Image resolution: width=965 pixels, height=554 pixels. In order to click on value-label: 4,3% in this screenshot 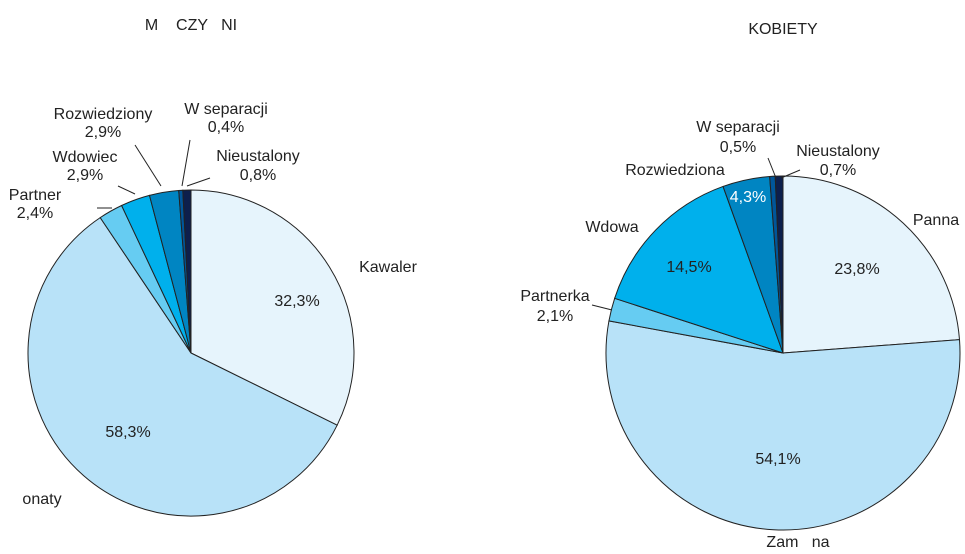, I will do `click(748, 197)`.